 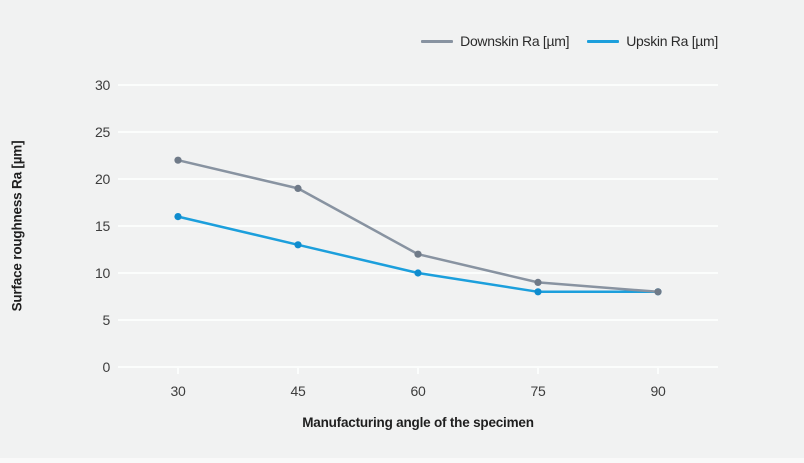 I want to click on y-axis-title: Surface roughness Ra [µm], so click(x=17, y=226).